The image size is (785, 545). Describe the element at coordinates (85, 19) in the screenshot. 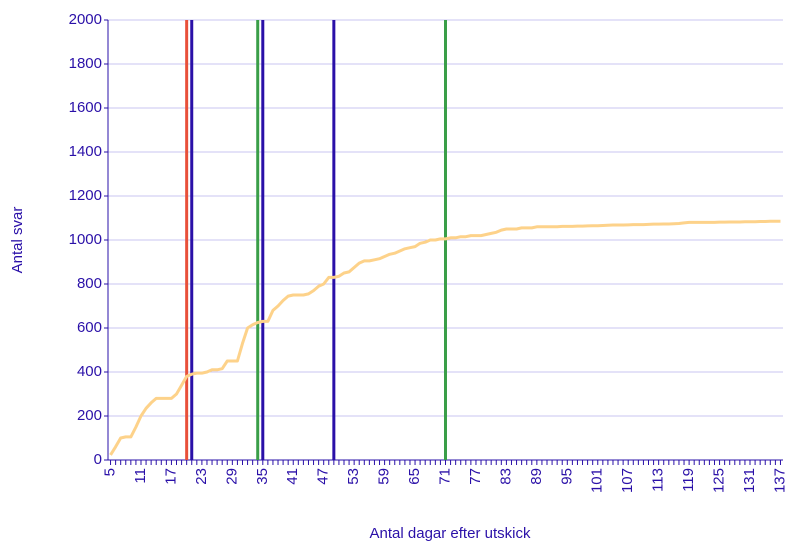

I see `y-tick-label: 2000` at that location.